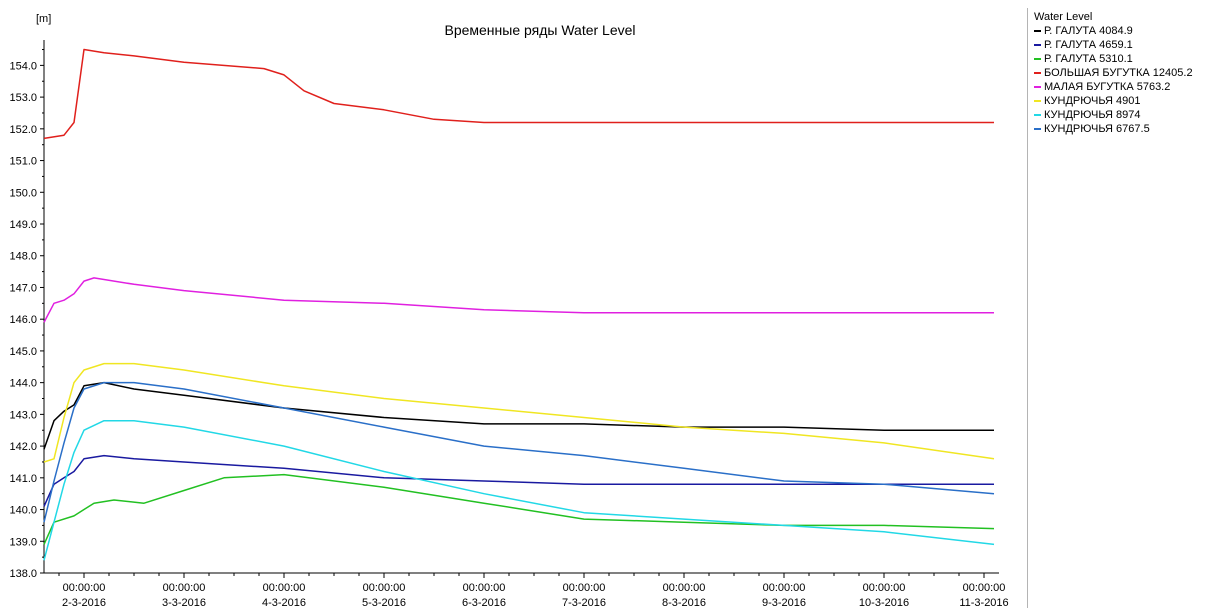 This screenshot has width=1215, height=615. I want to click on legend-title: Water Level, so click(1063, 17).